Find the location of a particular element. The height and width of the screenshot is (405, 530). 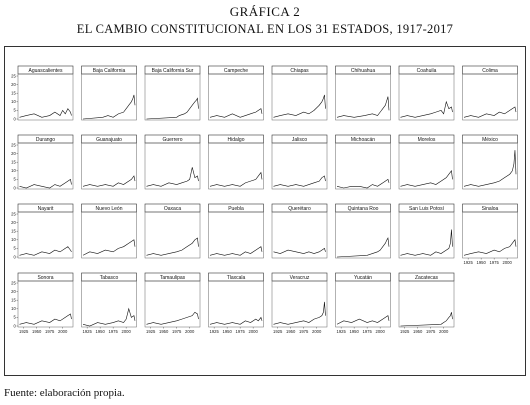

panel-title: Colima is located at coordinates (490, 71).